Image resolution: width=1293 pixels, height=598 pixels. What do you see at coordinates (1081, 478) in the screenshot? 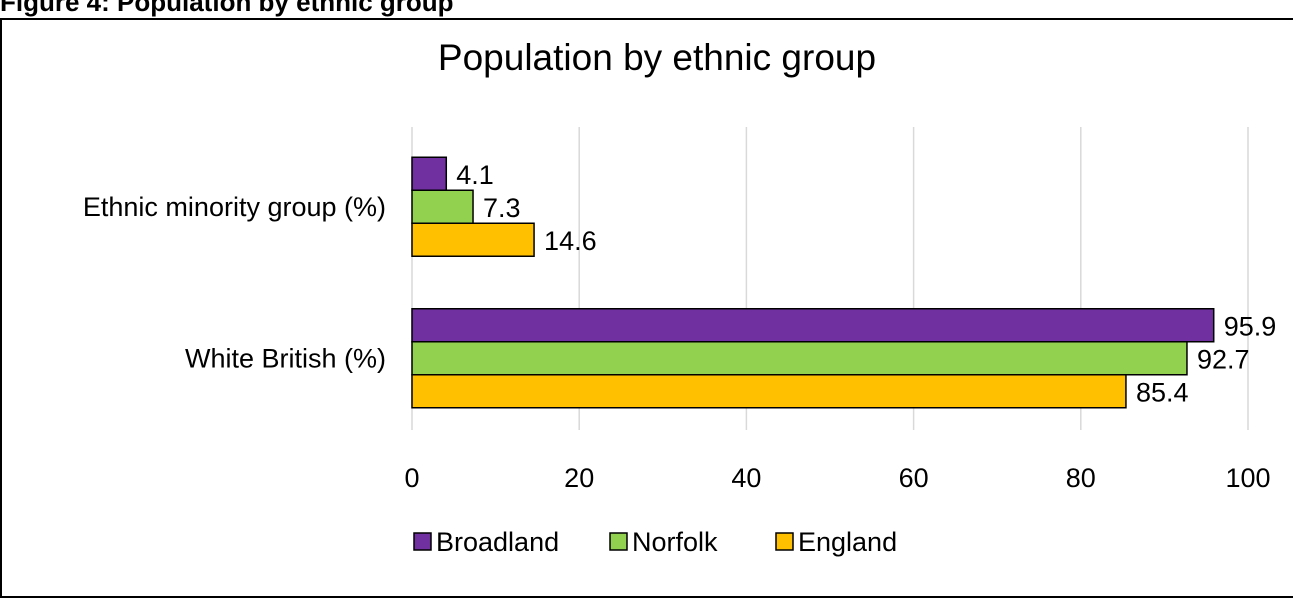
I see `x-tick-label-80: 80` at bounding box center [1081, 478].